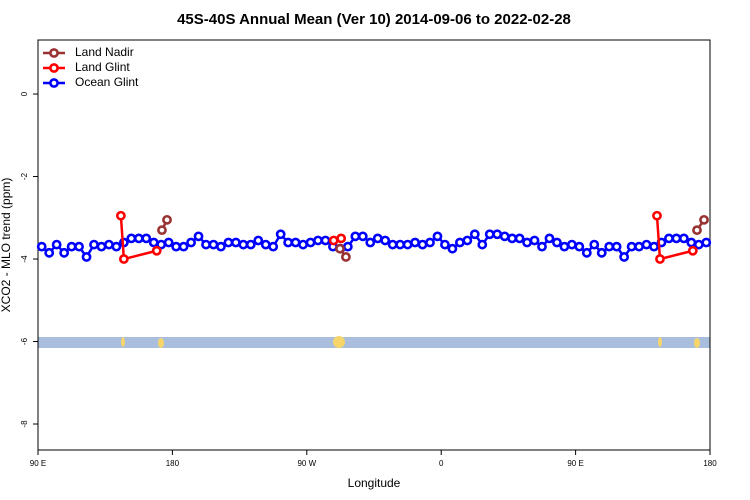 The width and height of the screenshot is (750, 500). Describe the element at coordinates (38, 463) in the screenshot. I see `x-tick-label: 90 E` at that location.